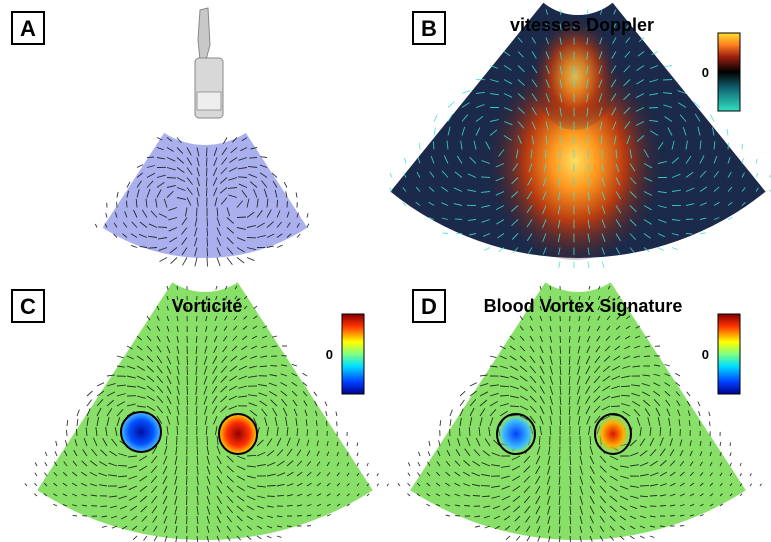 The height and width of the screenshot is (542, 771). What do you see at coordinates (429, 28) in the screenshot?
I see `panel-label: B` at bounding box center [429, 28].